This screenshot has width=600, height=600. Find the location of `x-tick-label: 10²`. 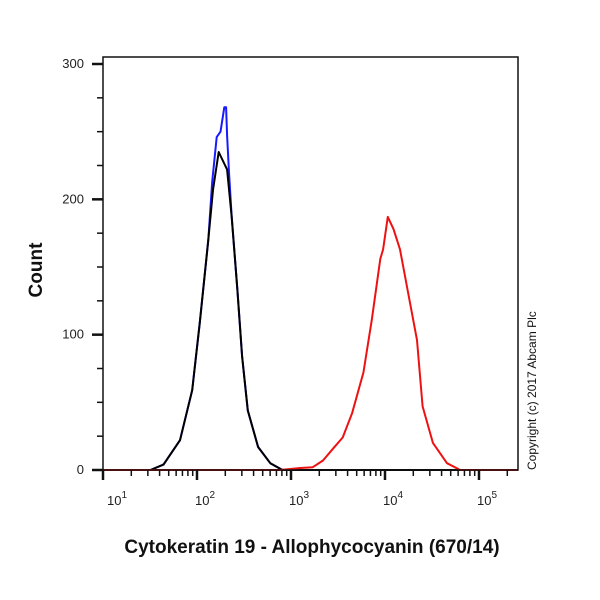

x-tick-label: 10² is located at coordinates (205, 499).